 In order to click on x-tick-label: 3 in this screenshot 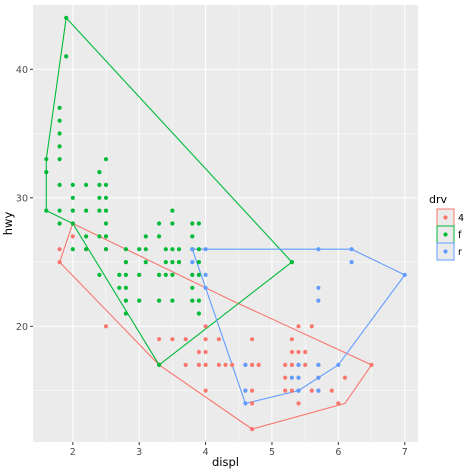, I will do `click(139, 452)`.